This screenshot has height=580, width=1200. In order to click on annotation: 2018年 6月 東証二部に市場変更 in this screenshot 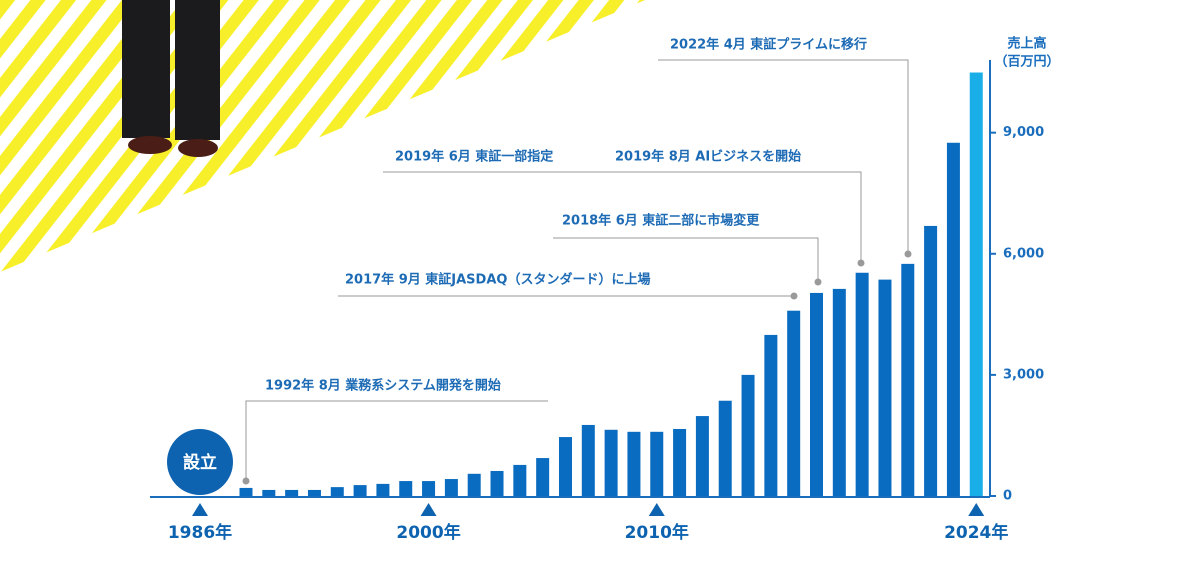, I will do `click(661, 221)`.